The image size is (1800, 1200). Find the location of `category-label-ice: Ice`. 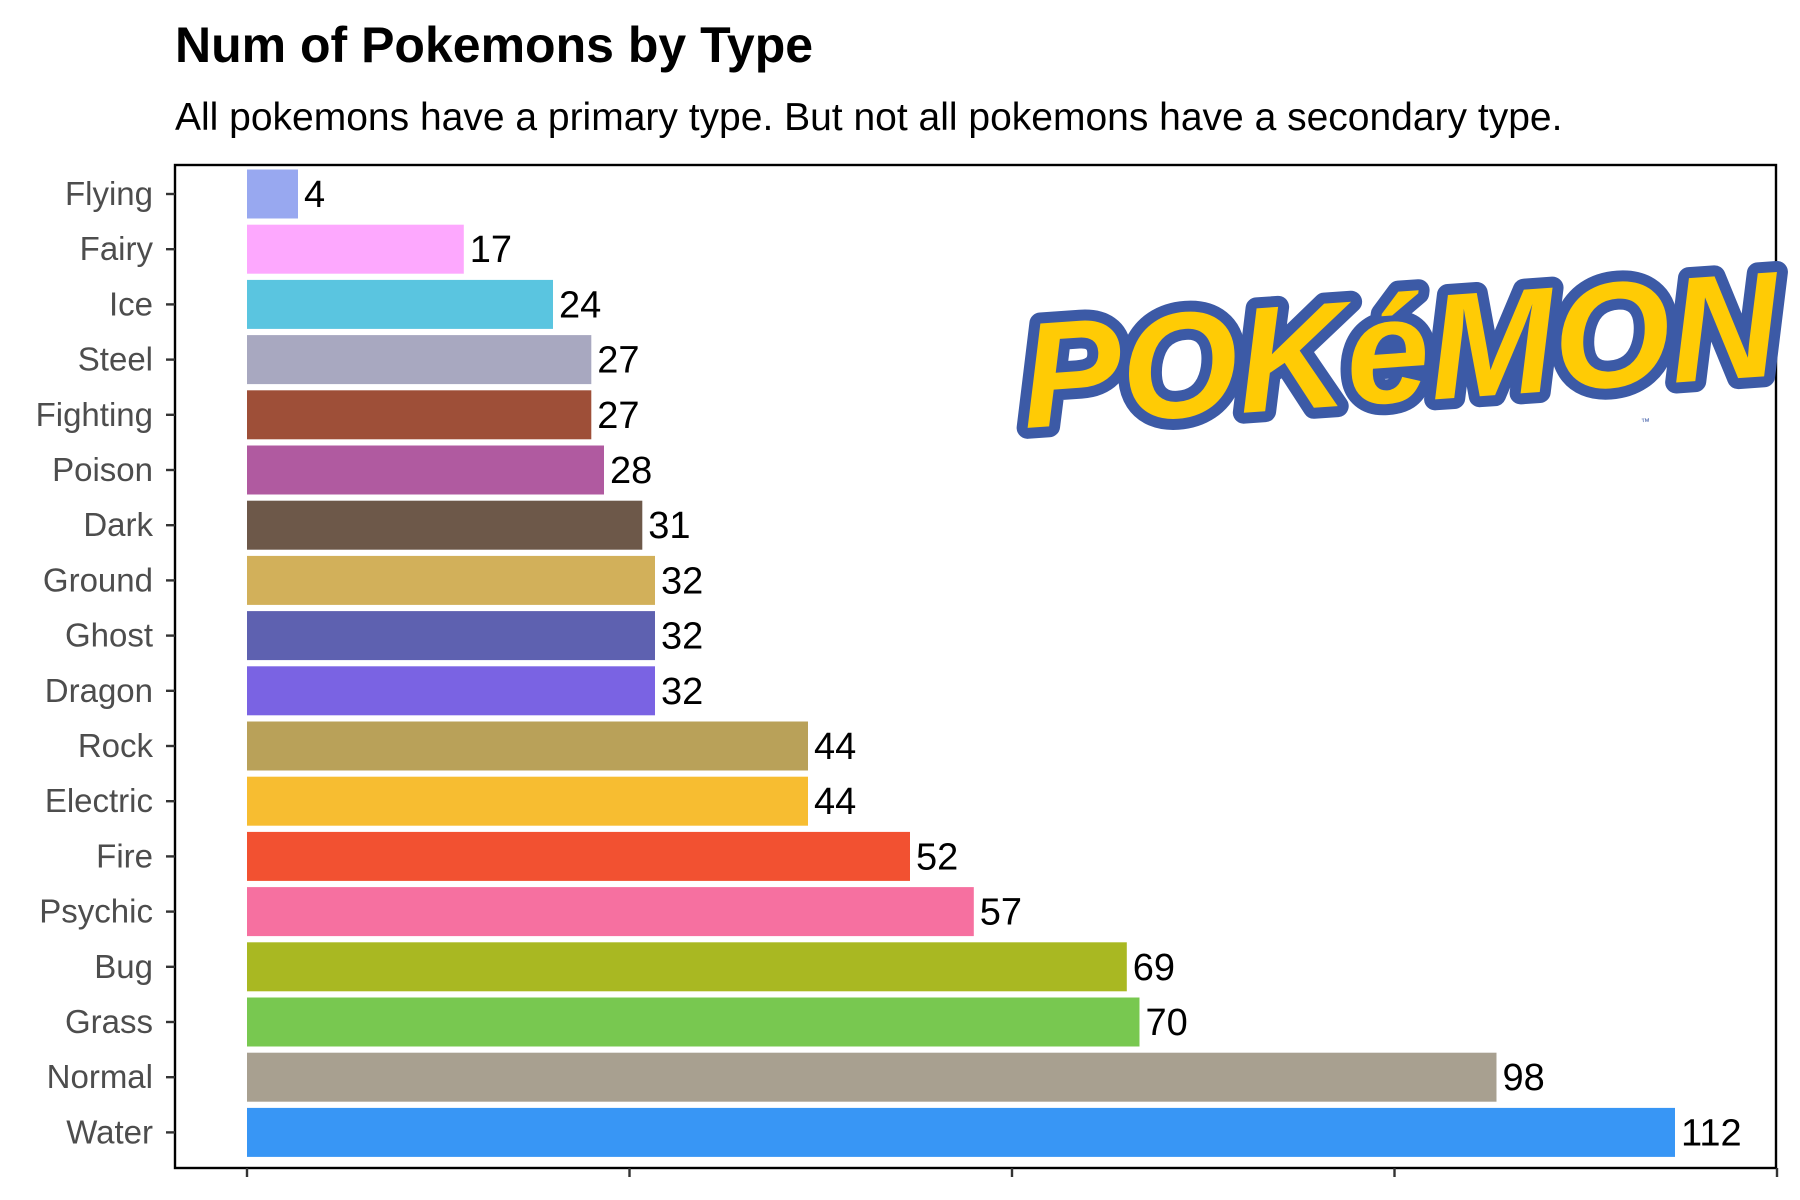

category-label-ice: Ice is located at coordinates (131, 303).